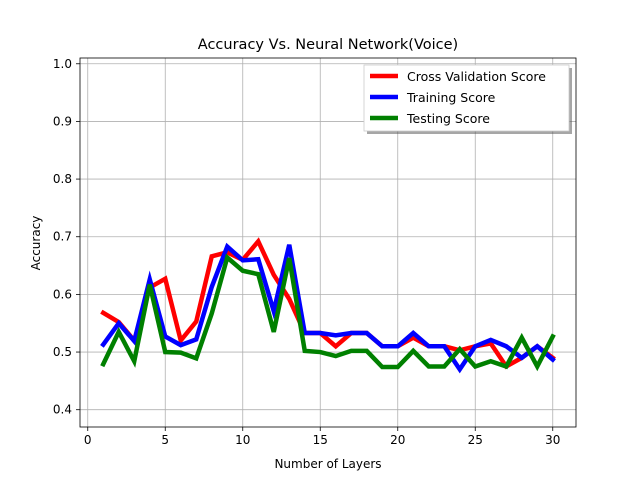 This screenshot has width=640, height=480. Describe the element at coordinates (328, 45) in the screenshot. I see `chart-title: Accuracy Vs. Neural Network(Voice)` at that location.